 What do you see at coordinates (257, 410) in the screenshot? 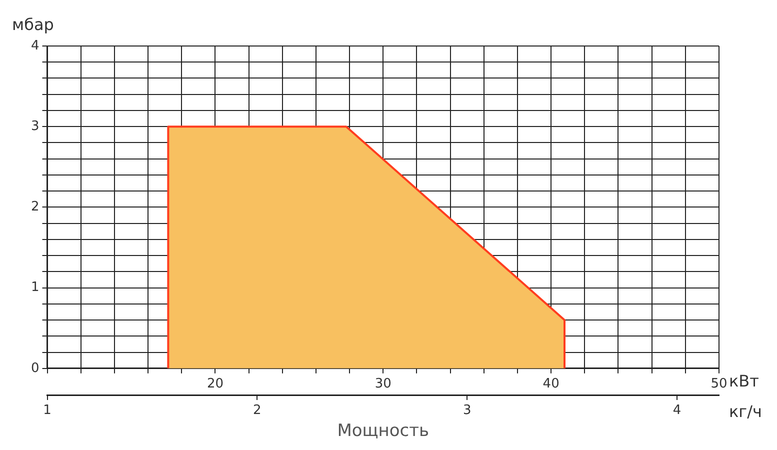
I see `x2-tick-label: 2` at bounding box center [257, 410].